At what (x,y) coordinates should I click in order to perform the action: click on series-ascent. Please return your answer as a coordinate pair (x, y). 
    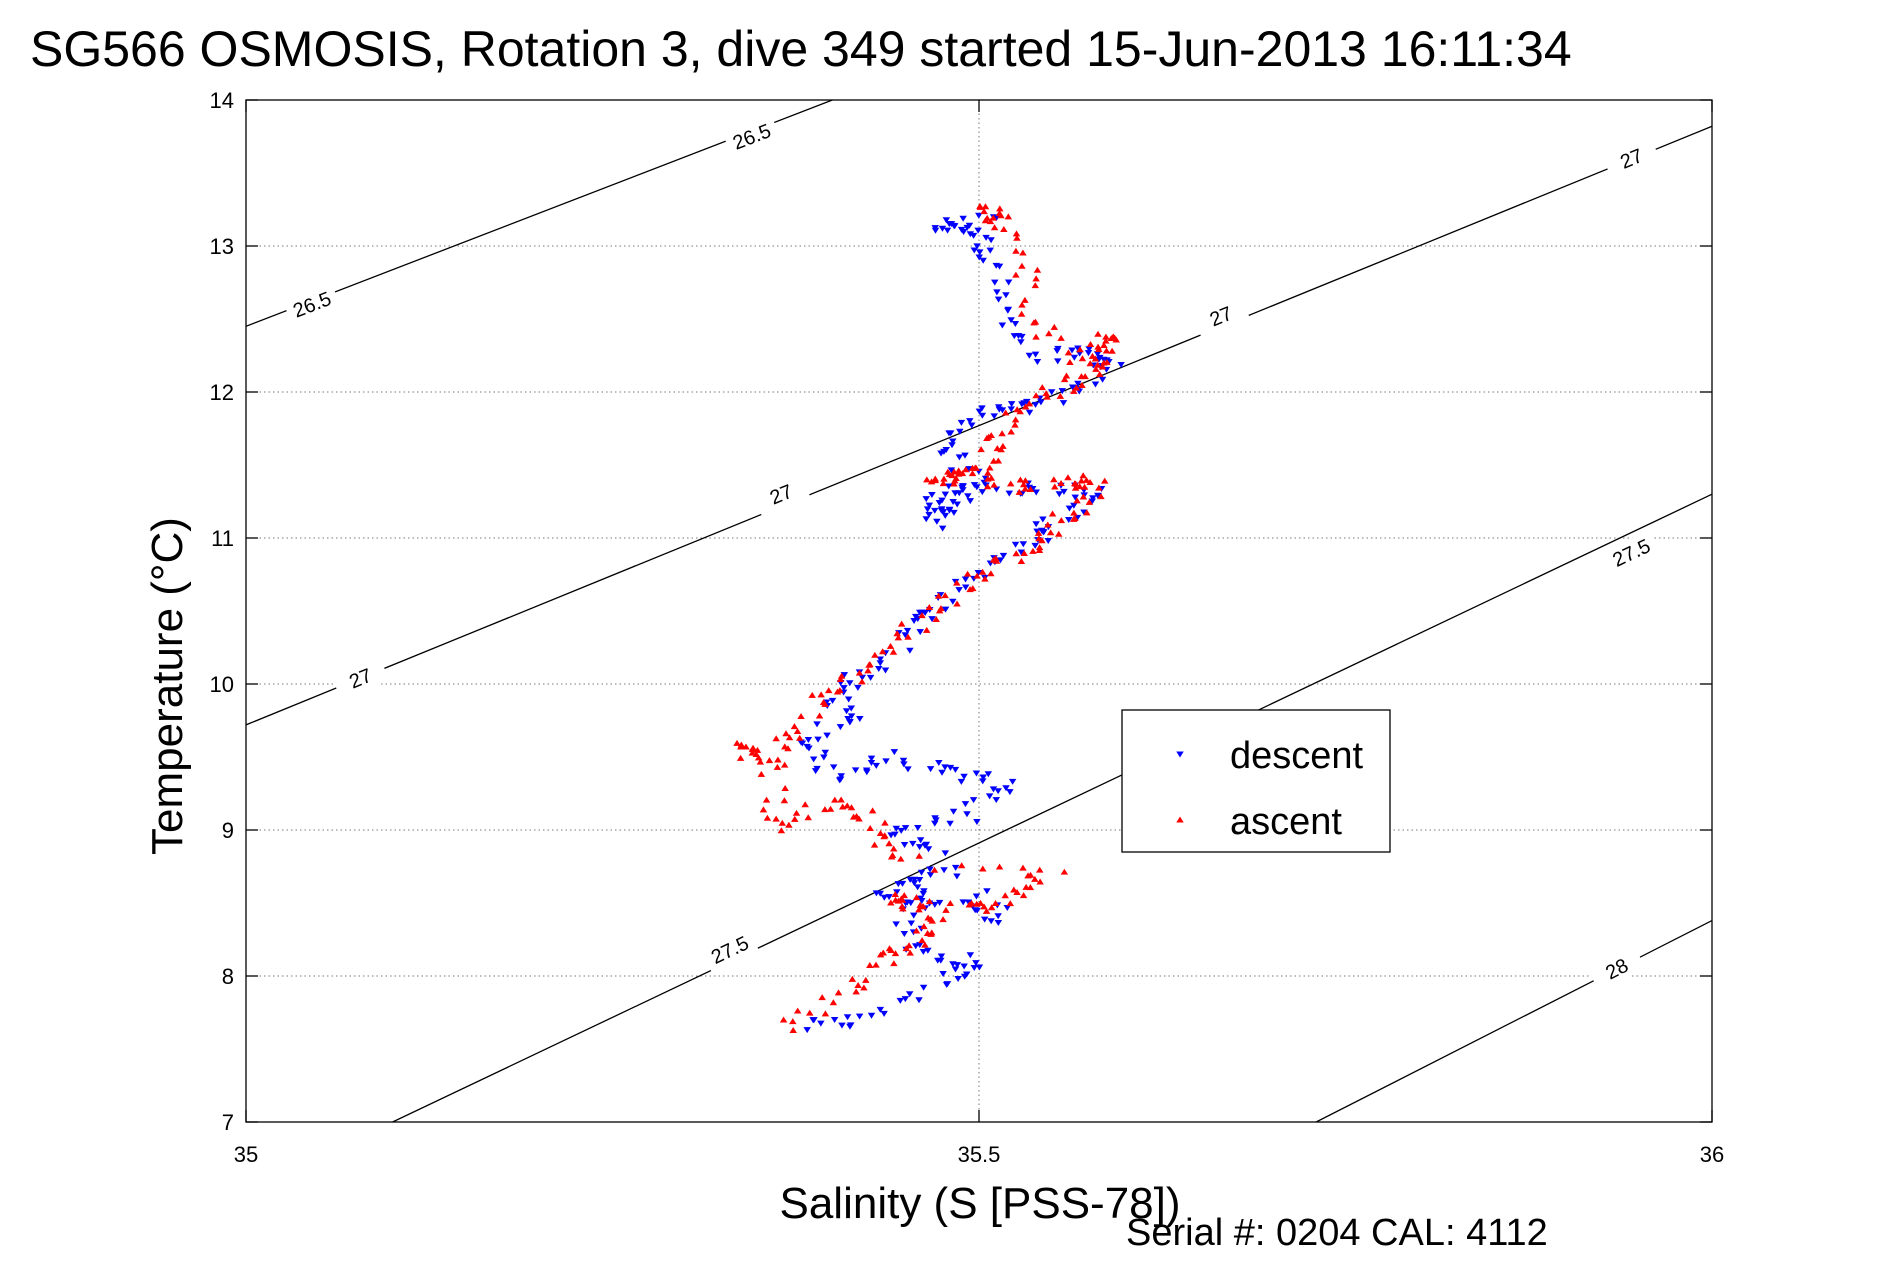
    Looking at the image, I should click on (926, 617).